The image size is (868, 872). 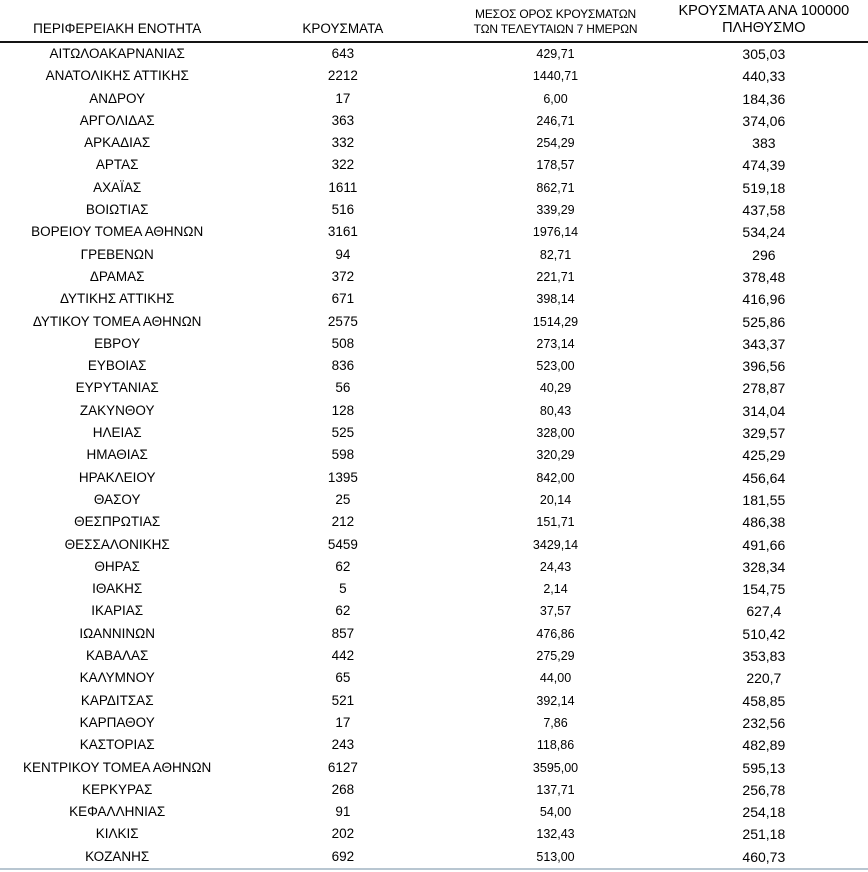 What do you see at coordinates (343, 254) in the screenshot?
I see `cell-cases: 94` at bounding box center [343, 254].